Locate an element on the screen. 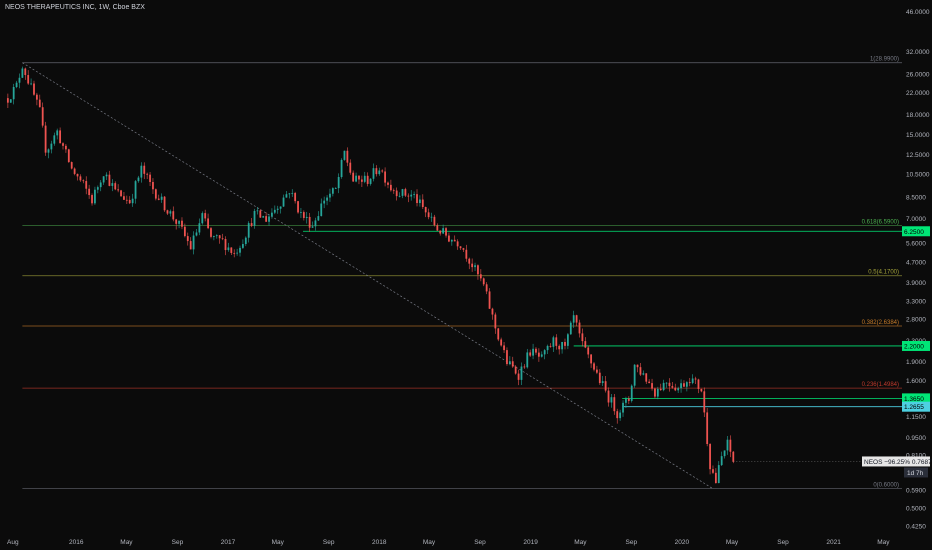 This screenshot has width=932, height=550. level-price-label: 6.2500 is located at coordinates (914, 232).